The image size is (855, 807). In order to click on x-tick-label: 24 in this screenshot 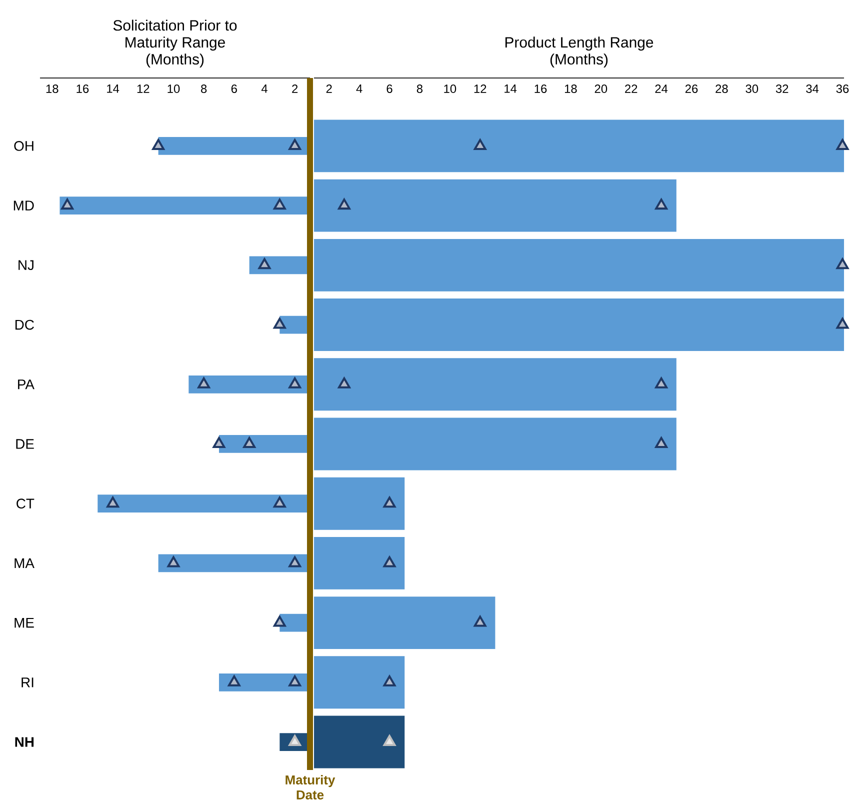, I will do `click(661, 88)`.